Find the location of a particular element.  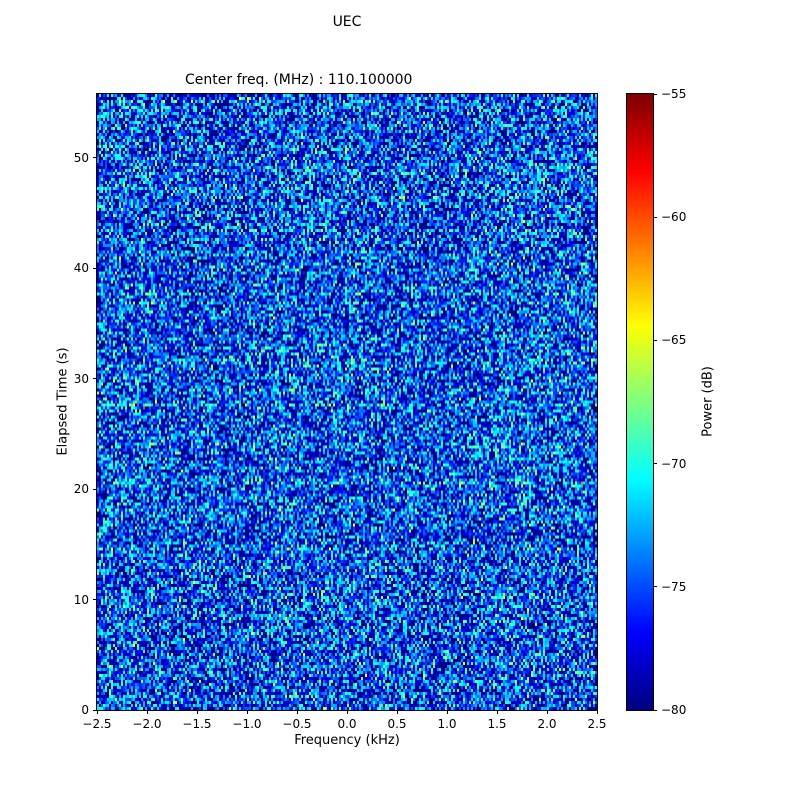

y-tick-label: 40 is located at coordinates (81, 268).